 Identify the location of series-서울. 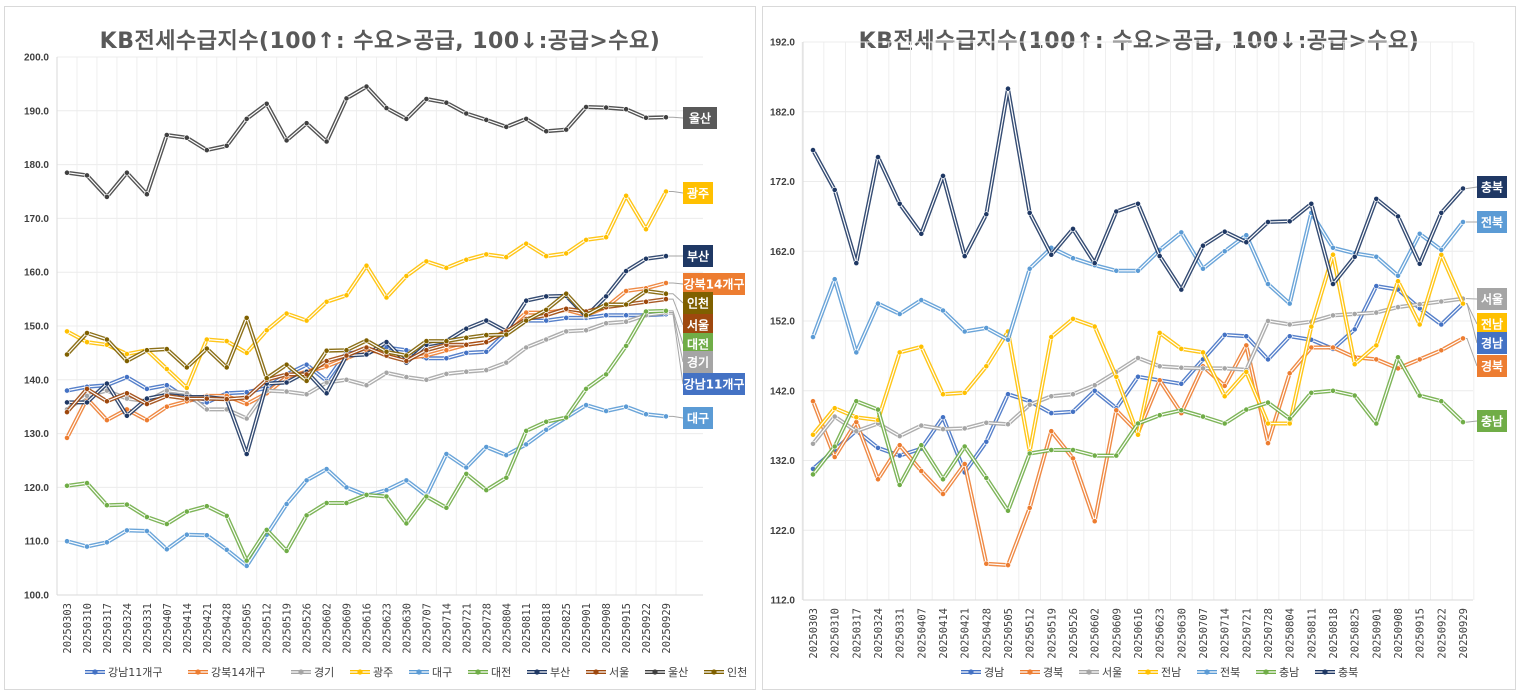
(366, 355).